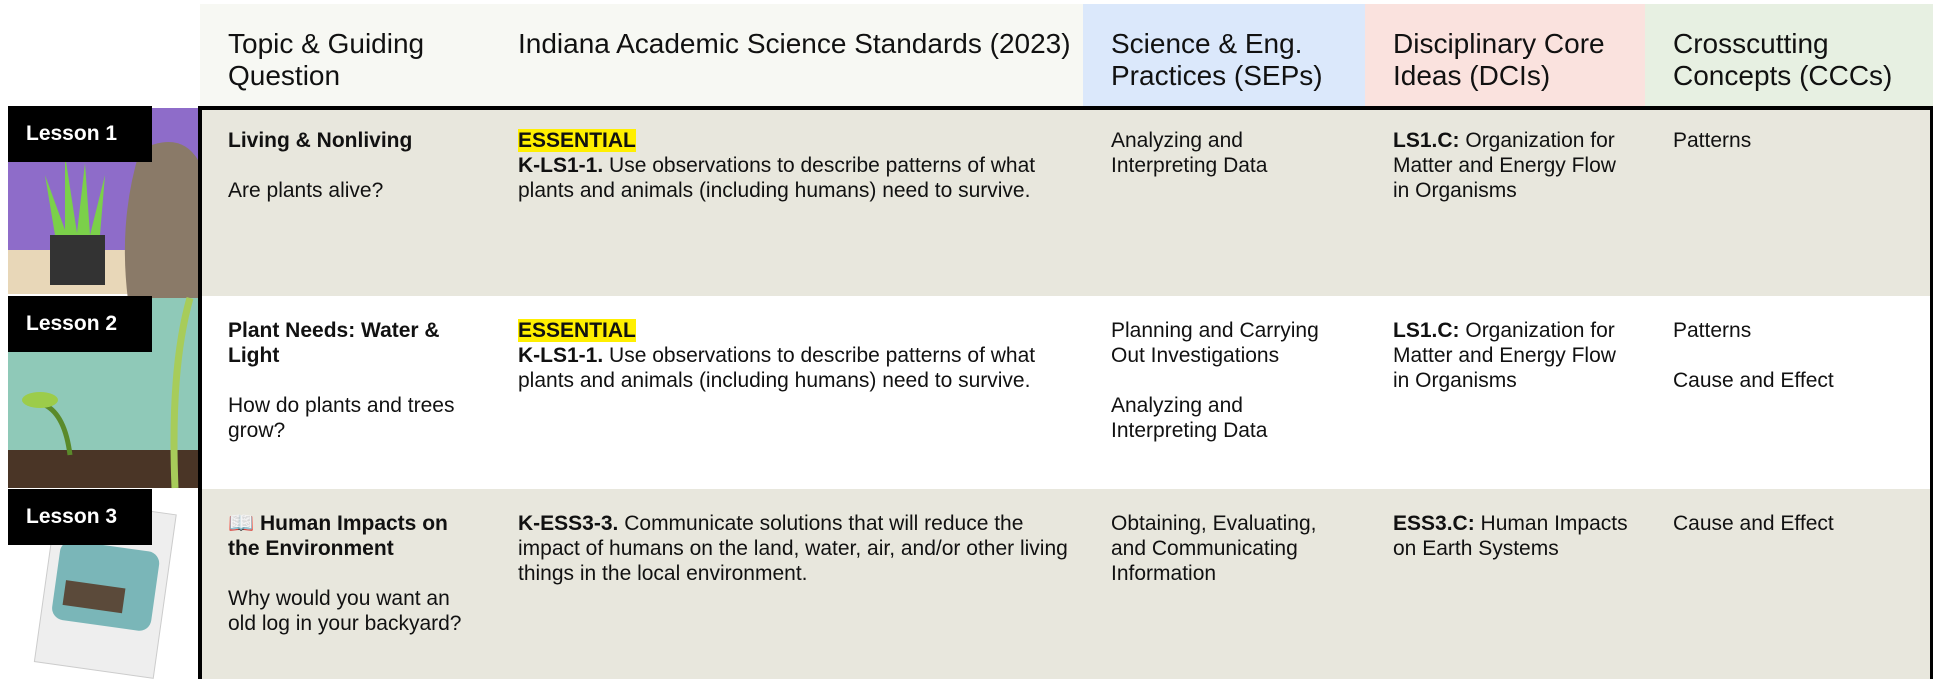 This screenshot has height=679, width=1933. What do you see at coordinates (306, 190) in the screenshot?
I see `guiding-question: Are plants alive?` at bounding box center [306, 190].